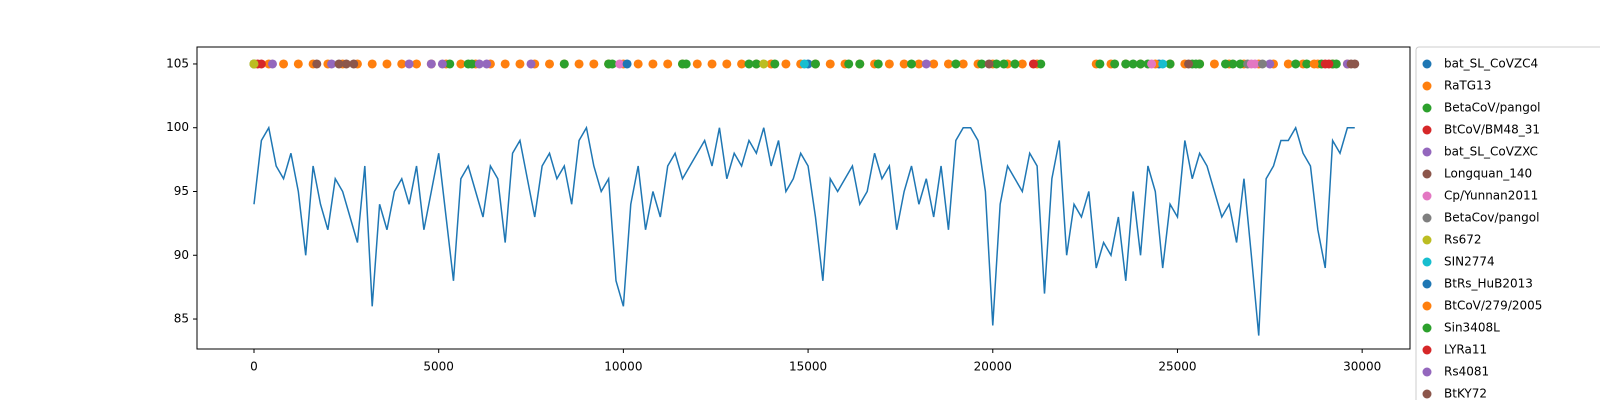 Image resolution: width=1600 pixels, height=400 pixels. What do you see at coordinates (177, 127) in the screenshot?
I see `y-tick-label: 100` at bounding box center [177, 127].